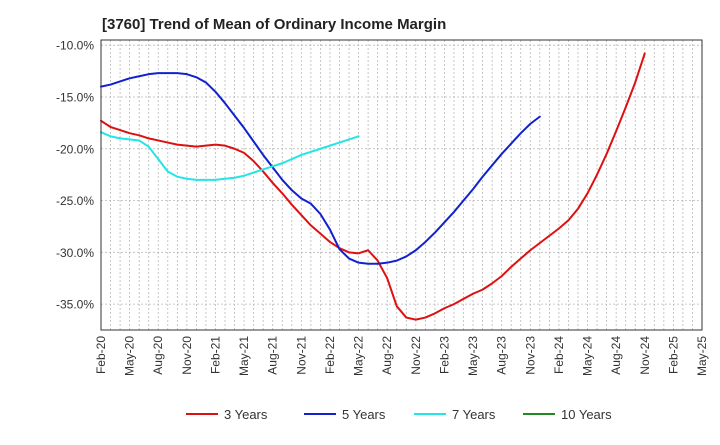 The image size is (720, 445). Describe the element at coordinates (673, 355) in the screenshot. I see `x-tick-label: Feb-25` at that location.